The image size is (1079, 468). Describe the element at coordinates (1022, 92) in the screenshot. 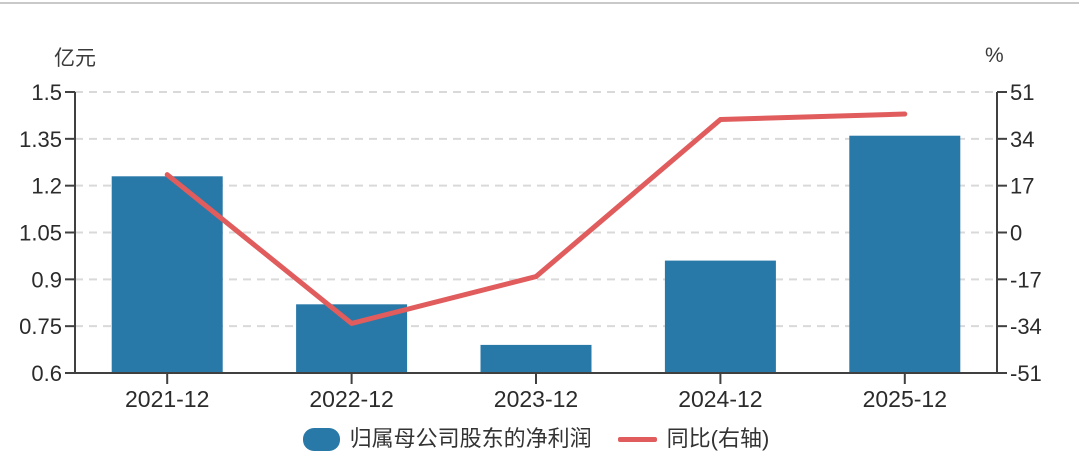

I see `y-right-tick-label: 51` at that location.